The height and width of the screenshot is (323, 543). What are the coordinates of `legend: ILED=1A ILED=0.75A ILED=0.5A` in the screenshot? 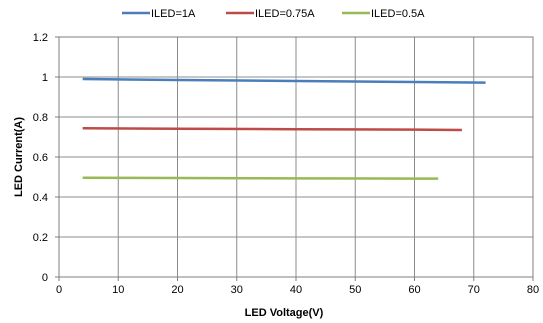 It's located at (273, 14).